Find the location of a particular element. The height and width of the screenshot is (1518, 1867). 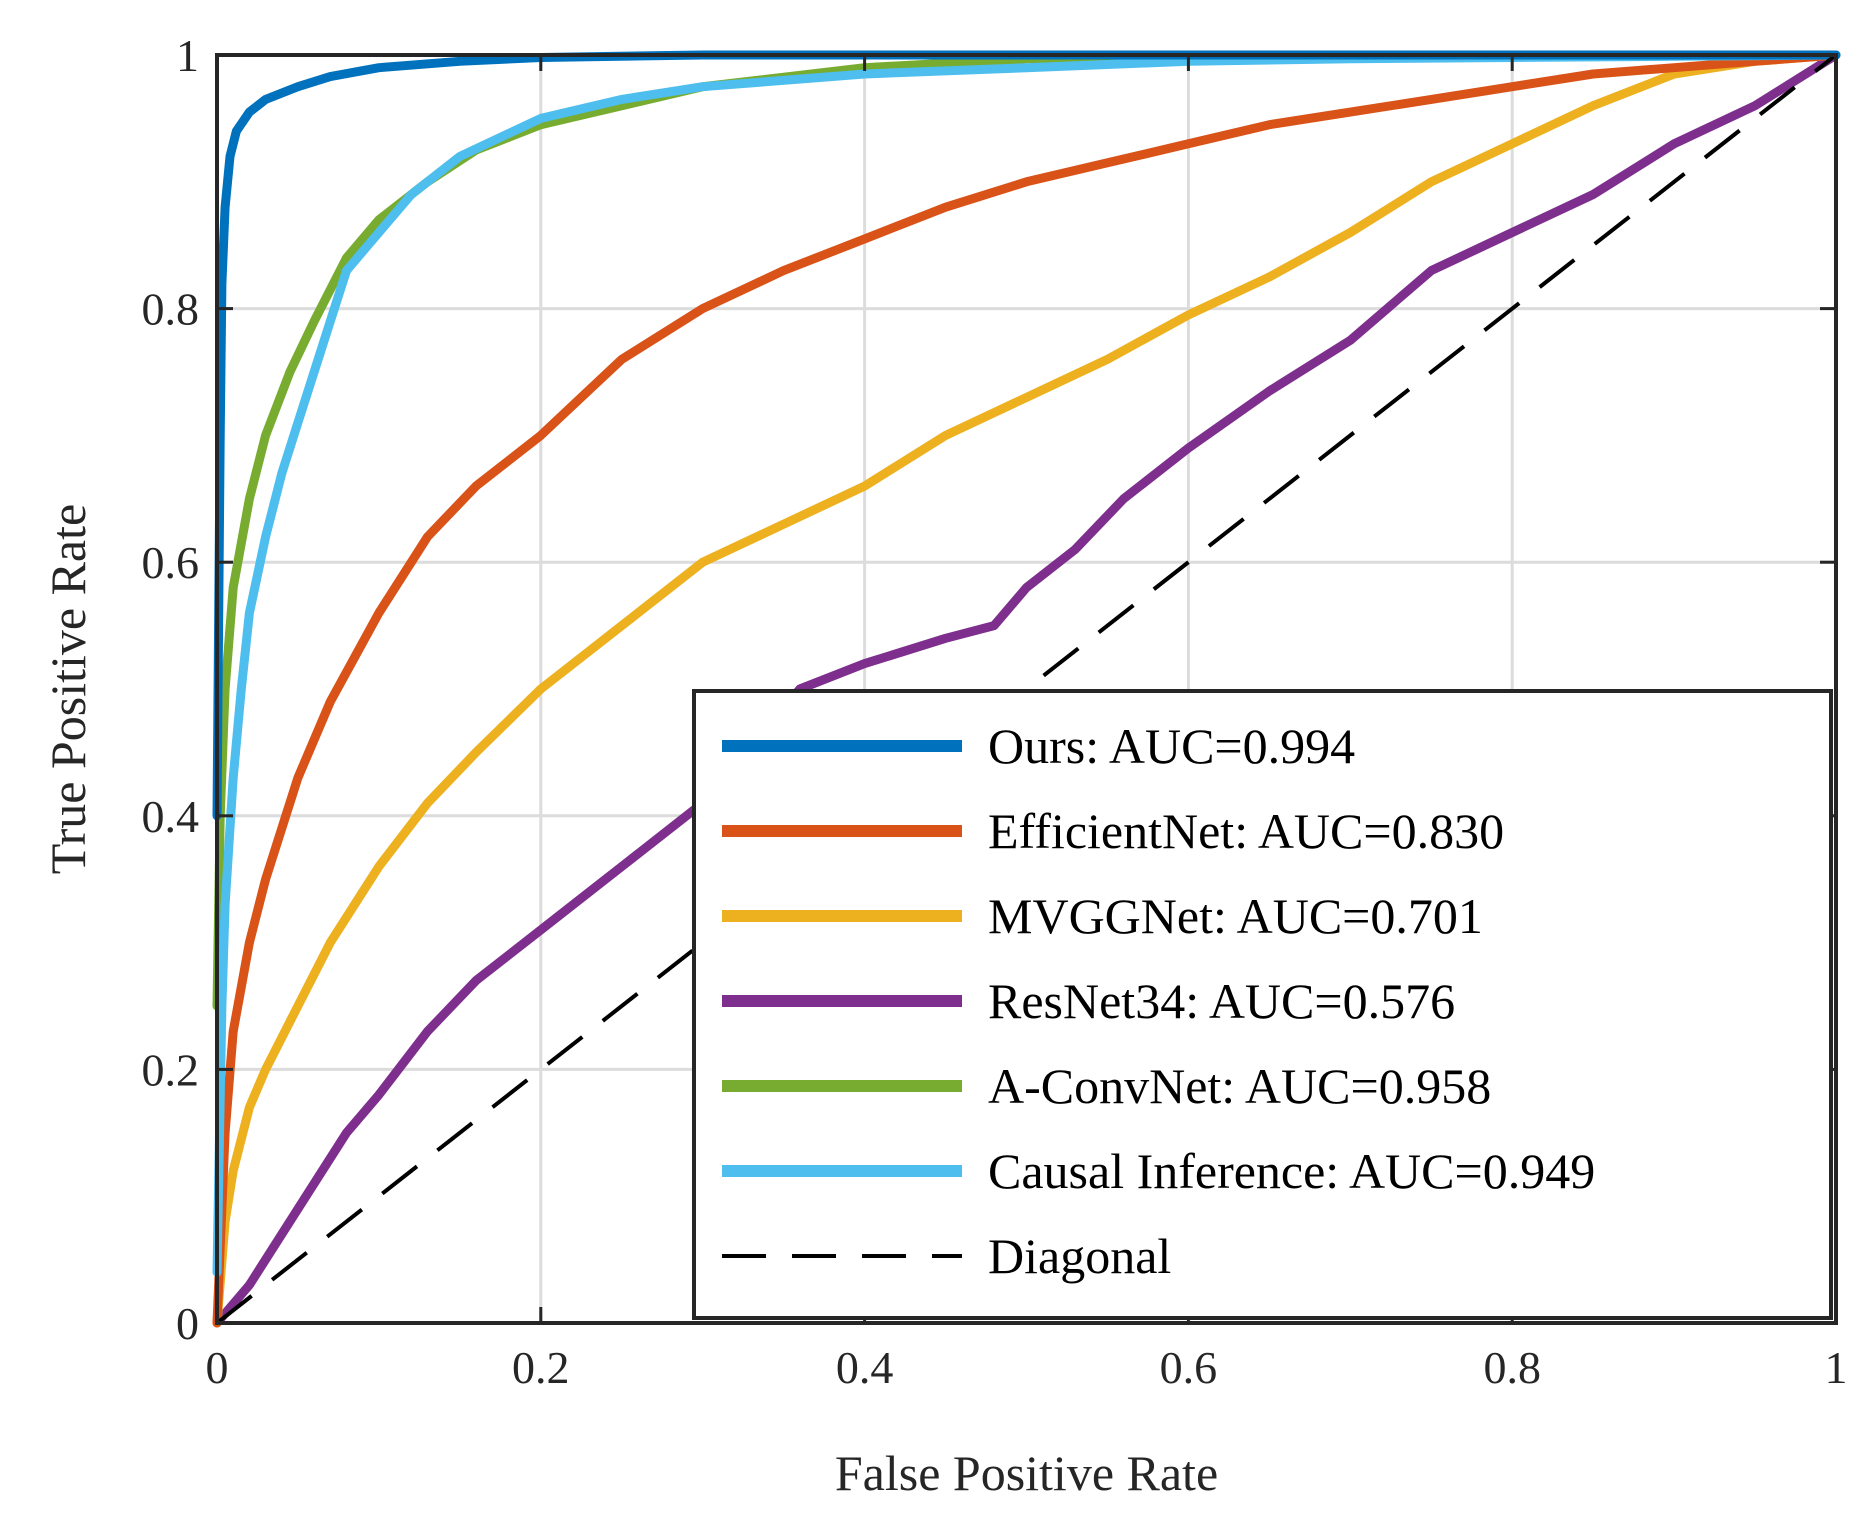

legend-entry-1: EfficientNet: AUC=0.830 is located at coordinates (1246, 831).